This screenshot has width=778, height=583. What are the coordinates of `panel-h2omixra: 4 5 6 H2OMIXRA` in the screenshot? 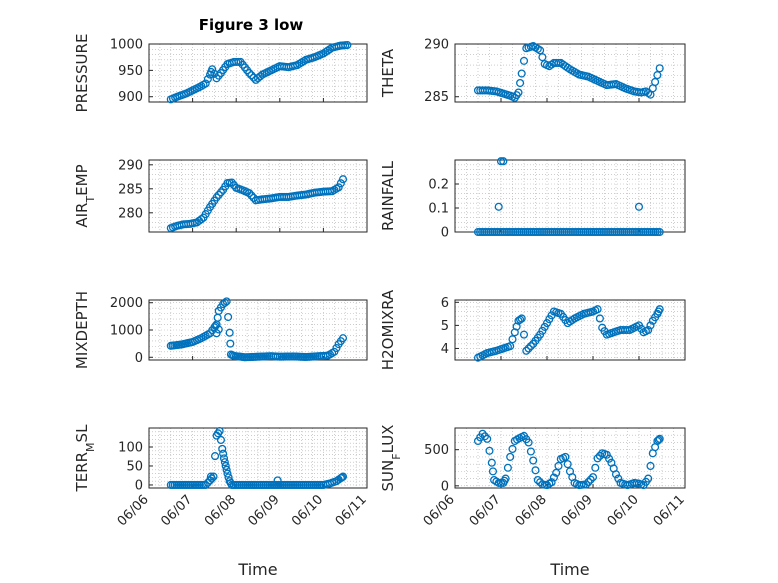 It's located at (532, 329).